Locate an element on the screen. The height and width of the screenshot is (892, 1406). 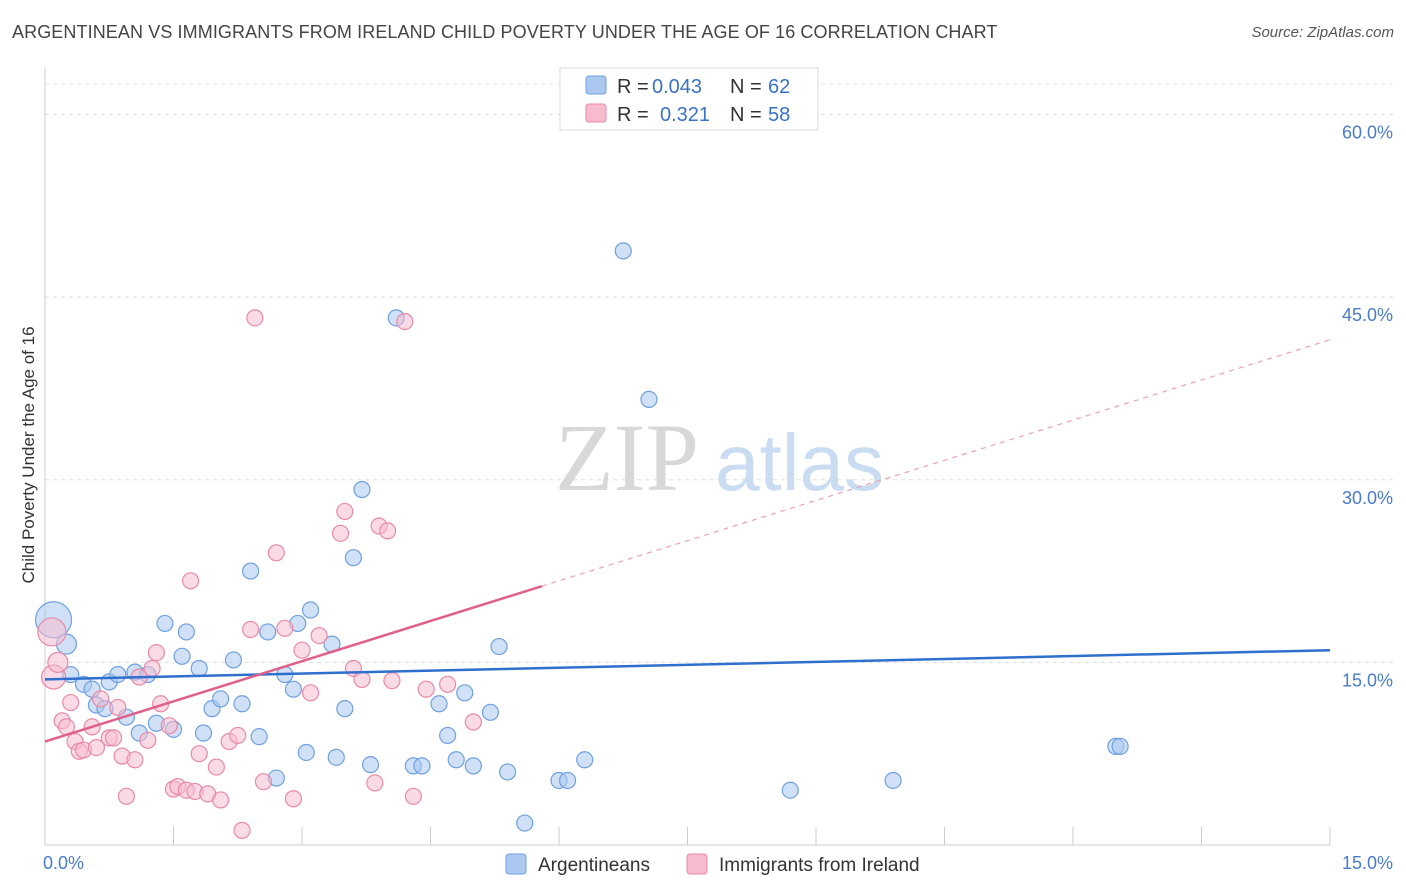
series-legend-swatch-argentineans is located at coordinates (516, 864).